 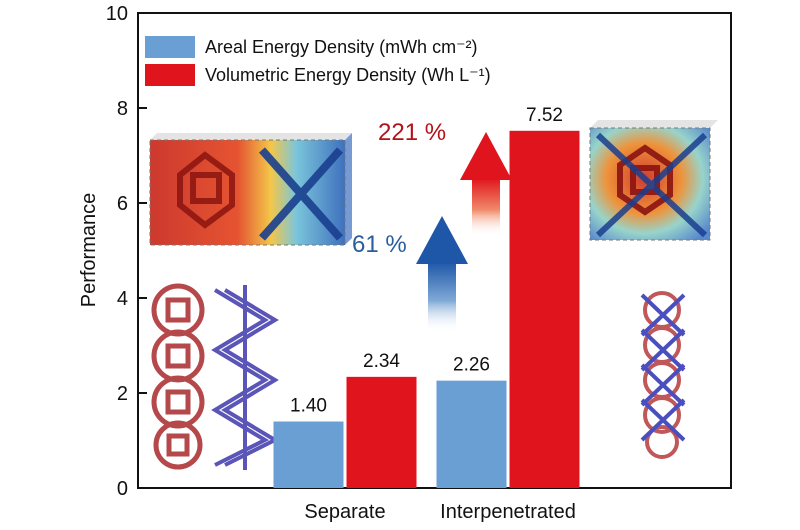 What do you see at coordinates (508, 512) in the screenshot?
I see `x-tick-label: Interpenetrated` at bounding box center [508, 512].